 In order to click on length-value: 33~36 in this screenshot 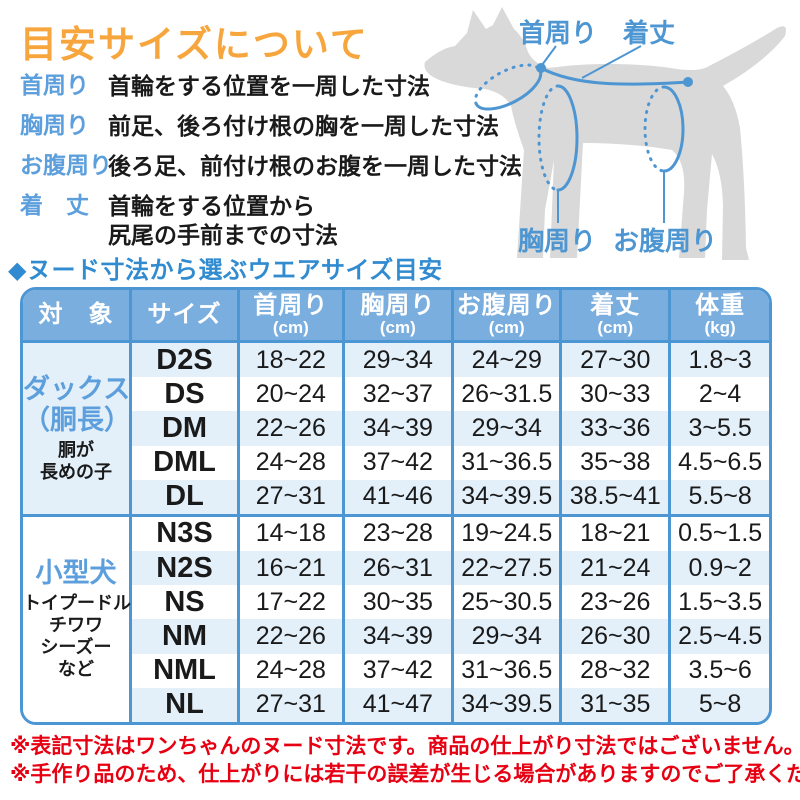, I will do `click(614, 428)`.